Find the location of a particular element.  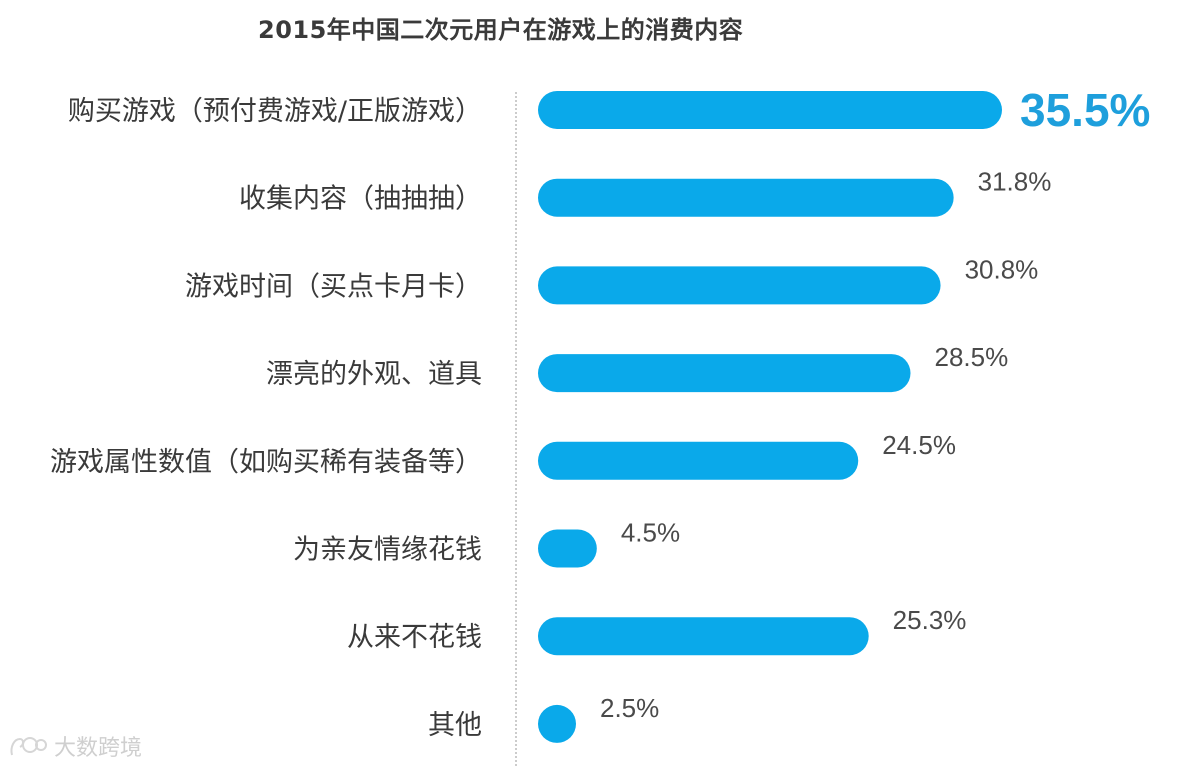

chart-title: 2015年中国二次元用户在游戏上的消费内容 is located at coordinates (501, 30).